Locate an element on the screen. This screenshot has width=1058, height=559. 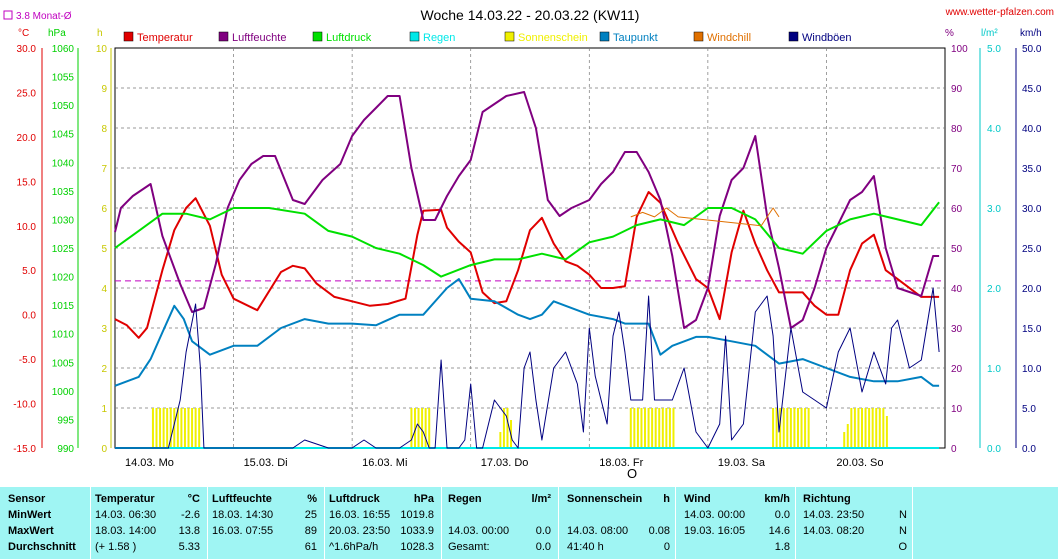
pressure-tick-label: 1000 is located at coordinates (63, 392).